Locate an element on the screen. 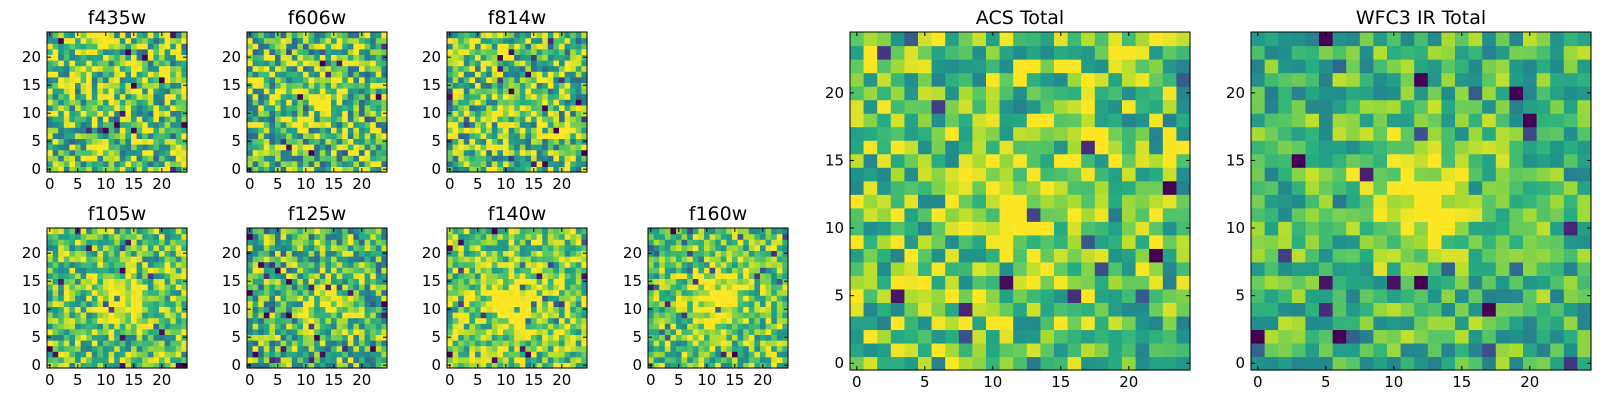 Image resolution: width=1600 pixels, height=400 pixels. x-tick-label: 0 is located at coordinates (450, 184).